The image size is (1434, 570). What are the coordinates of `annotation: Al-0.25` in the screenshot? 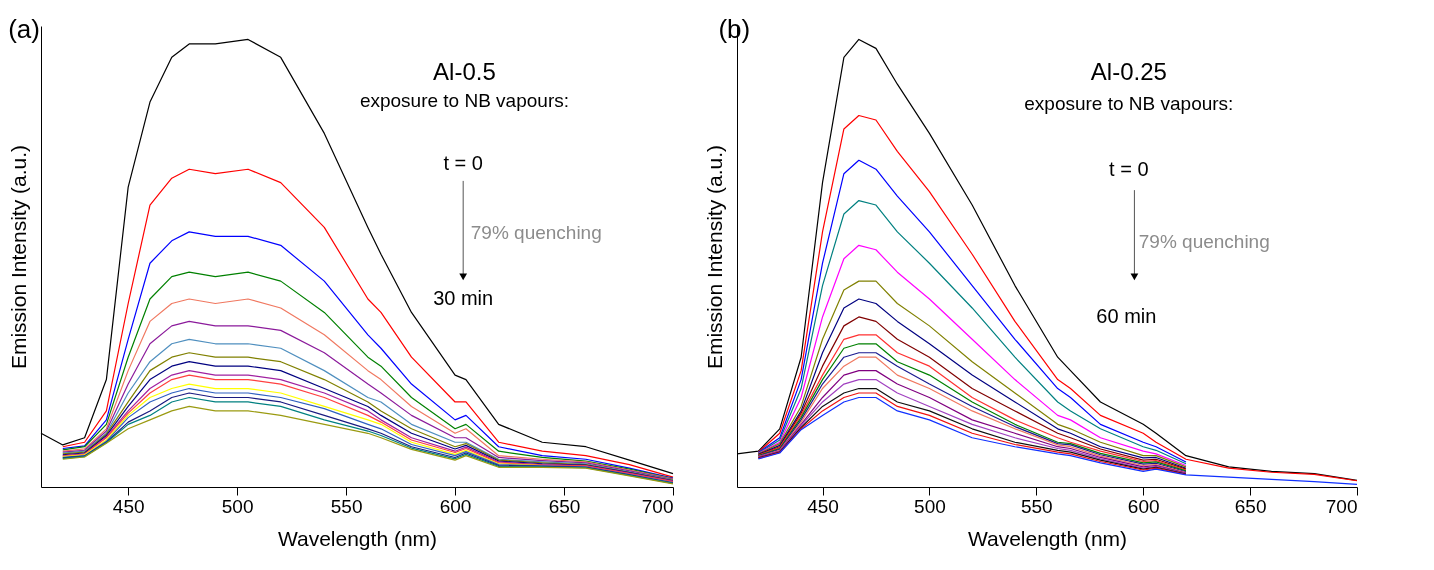 It's located at (1128, 72).